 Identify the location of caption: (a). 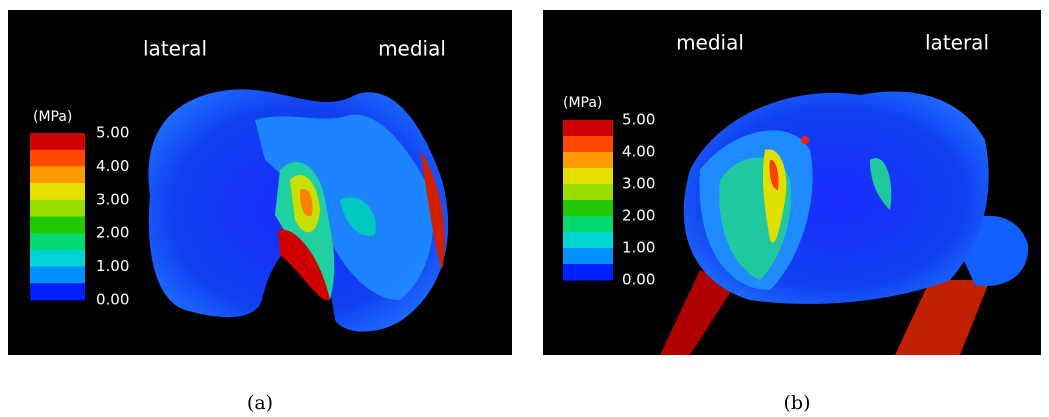
(260, 403).